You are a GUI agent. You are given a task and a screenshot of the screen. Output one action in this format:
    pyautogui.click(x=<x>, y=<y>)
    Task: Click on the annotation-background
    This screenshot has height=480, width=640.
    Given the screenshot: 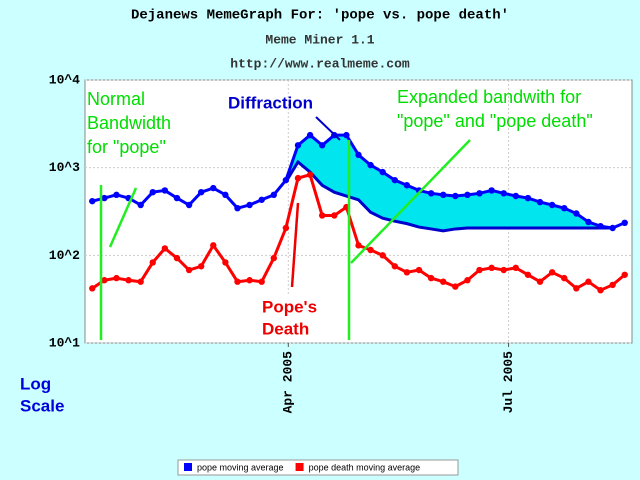 What is the action you would take?
    pyautogui.click(x=289, y=319)
    